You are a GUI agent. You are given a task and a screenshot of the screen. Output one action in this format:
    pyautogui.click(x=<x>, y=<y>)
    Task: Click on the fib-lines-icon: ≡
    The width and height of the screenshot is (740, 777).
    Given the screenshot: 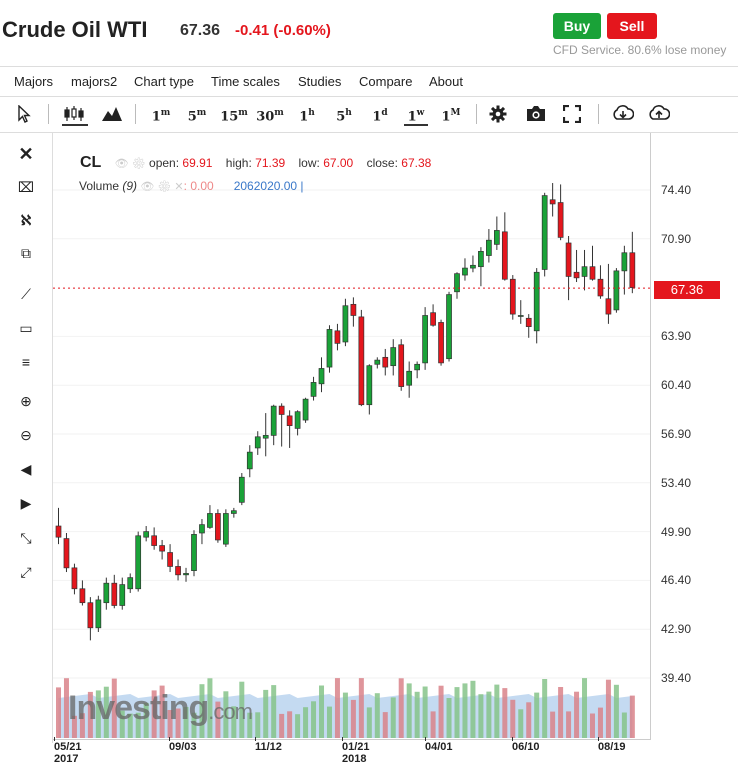 What is the action you would take?
    pyautogui.click(x=26, y=362)
    